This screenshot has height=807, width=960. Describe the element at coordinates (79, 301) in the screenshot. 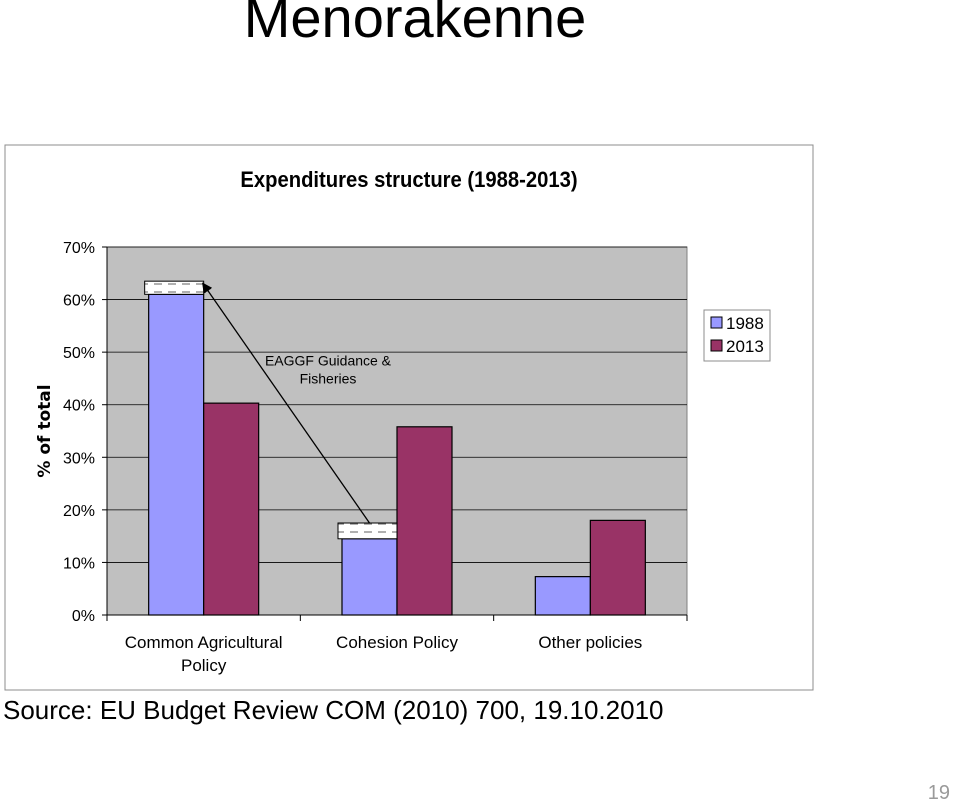

I see `y-tick-label: 60%` at that location.